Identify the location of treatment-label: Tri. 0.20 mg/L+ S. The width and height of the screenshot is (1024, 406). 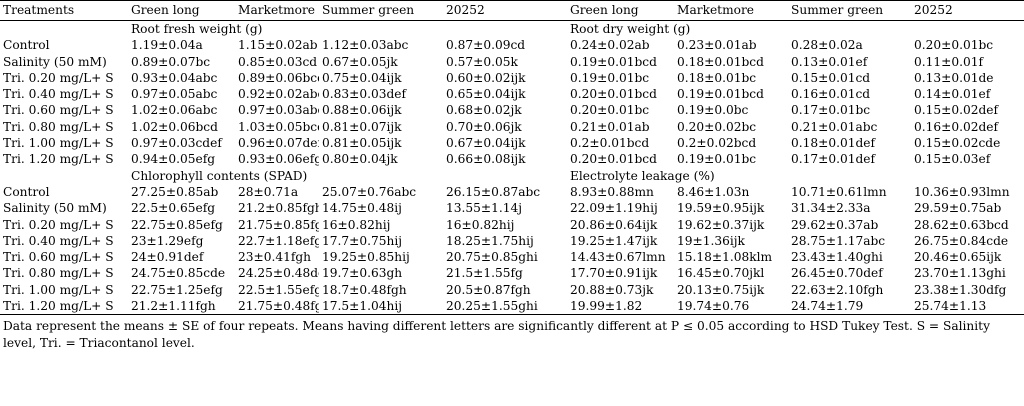
(58, 77).